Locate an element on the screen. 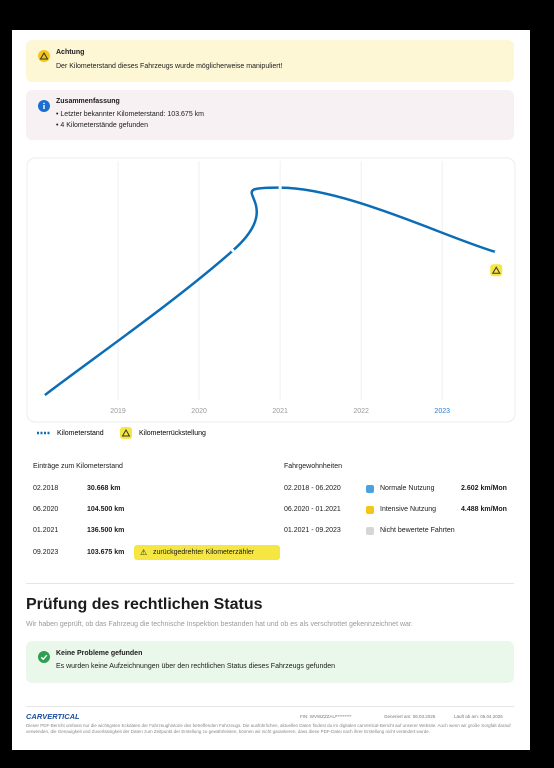 The width and height of the screenshot is (554, 768). legend-rollback-icon is located at coordinates (126, 433).